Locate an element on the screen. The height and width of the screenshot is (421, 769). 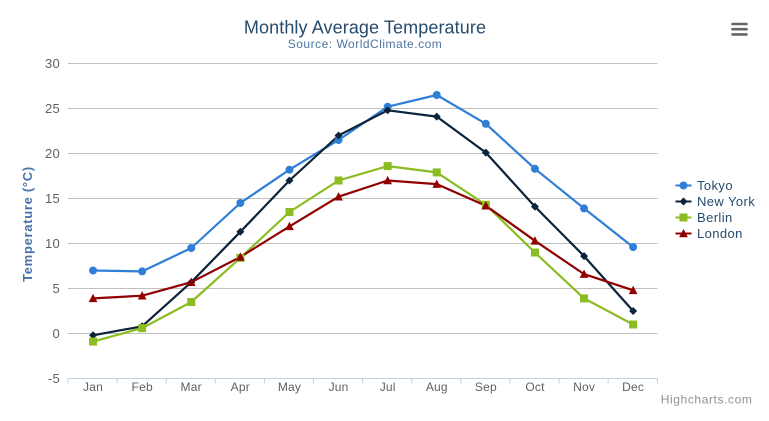
svg-text: New York is located at coordinates (726, 201).